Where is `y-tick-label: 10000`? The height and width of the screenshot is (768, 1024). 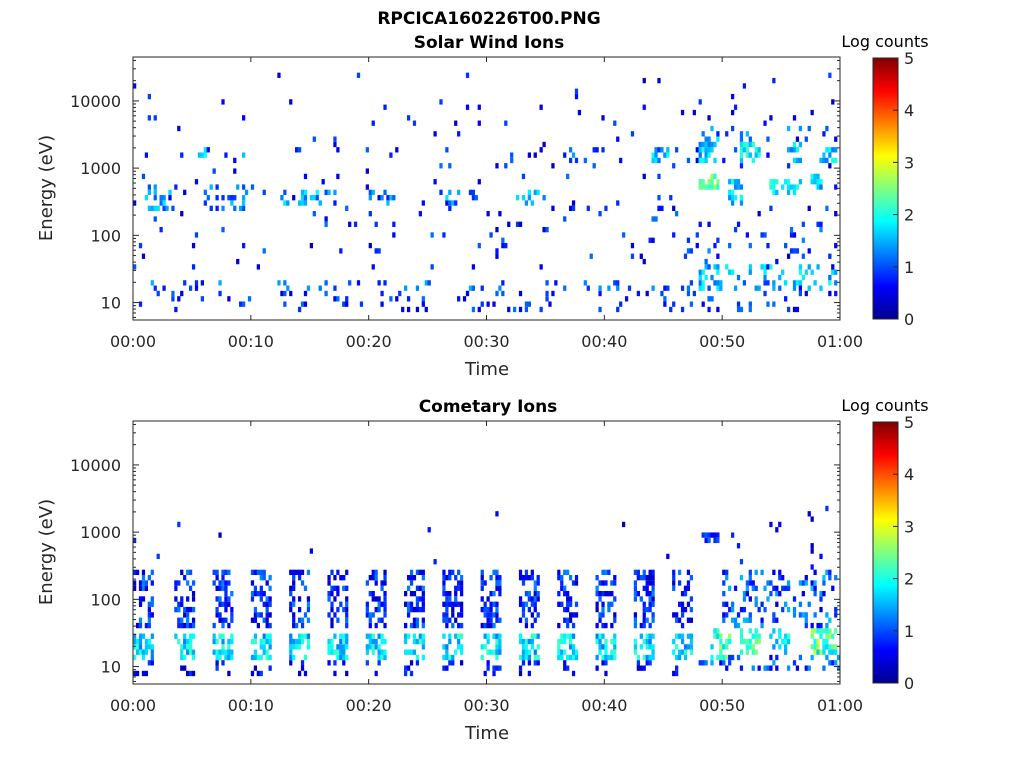 y-tick-label: 10000 is located at coordinates (95, 465).